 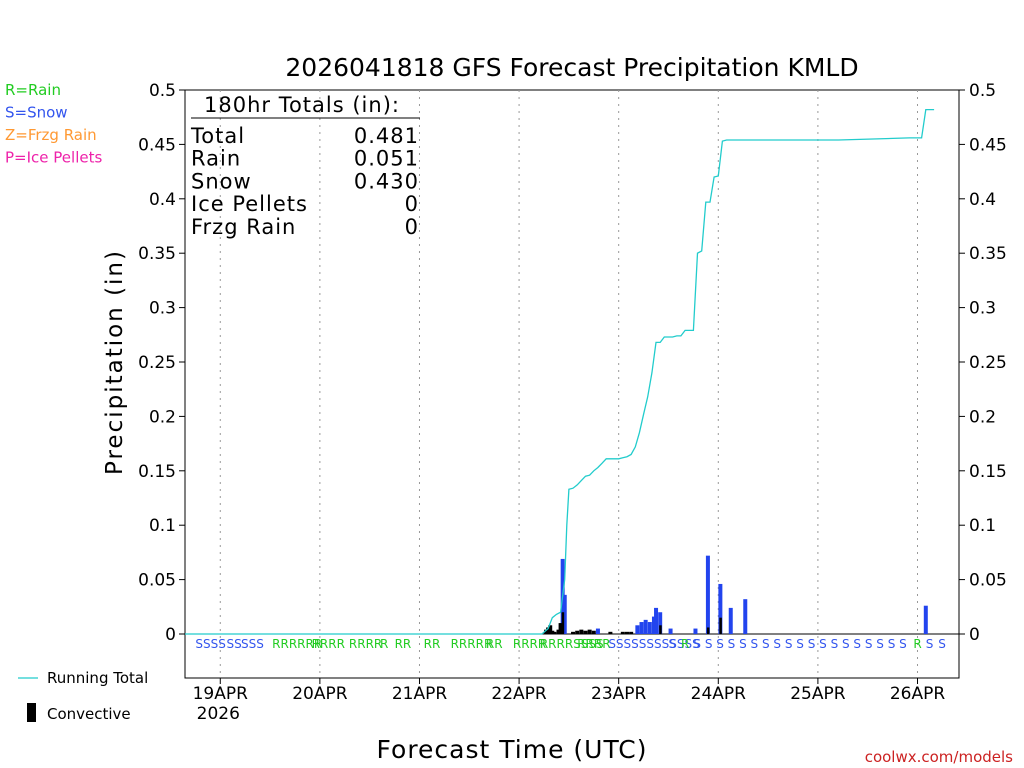 What do you see at coordinates (243, 227) in the screenshot?
I see `totals-row-label: Frzg Rain` at bounding box center [243, 227].